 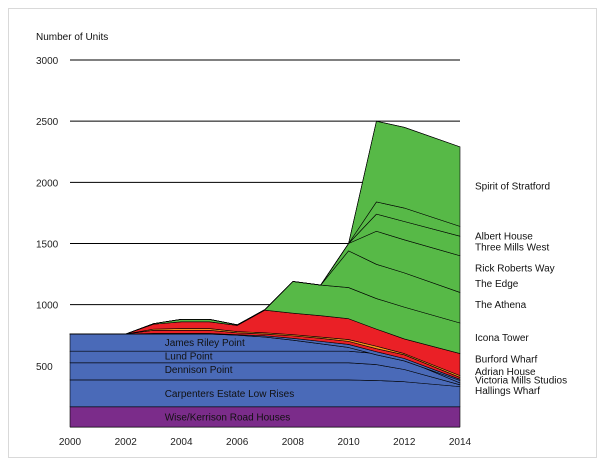 What do you see at coordinates (181, 442) in the screenshot?
I see `x-tick-2004: 2004` at bounding box center [181, 442].